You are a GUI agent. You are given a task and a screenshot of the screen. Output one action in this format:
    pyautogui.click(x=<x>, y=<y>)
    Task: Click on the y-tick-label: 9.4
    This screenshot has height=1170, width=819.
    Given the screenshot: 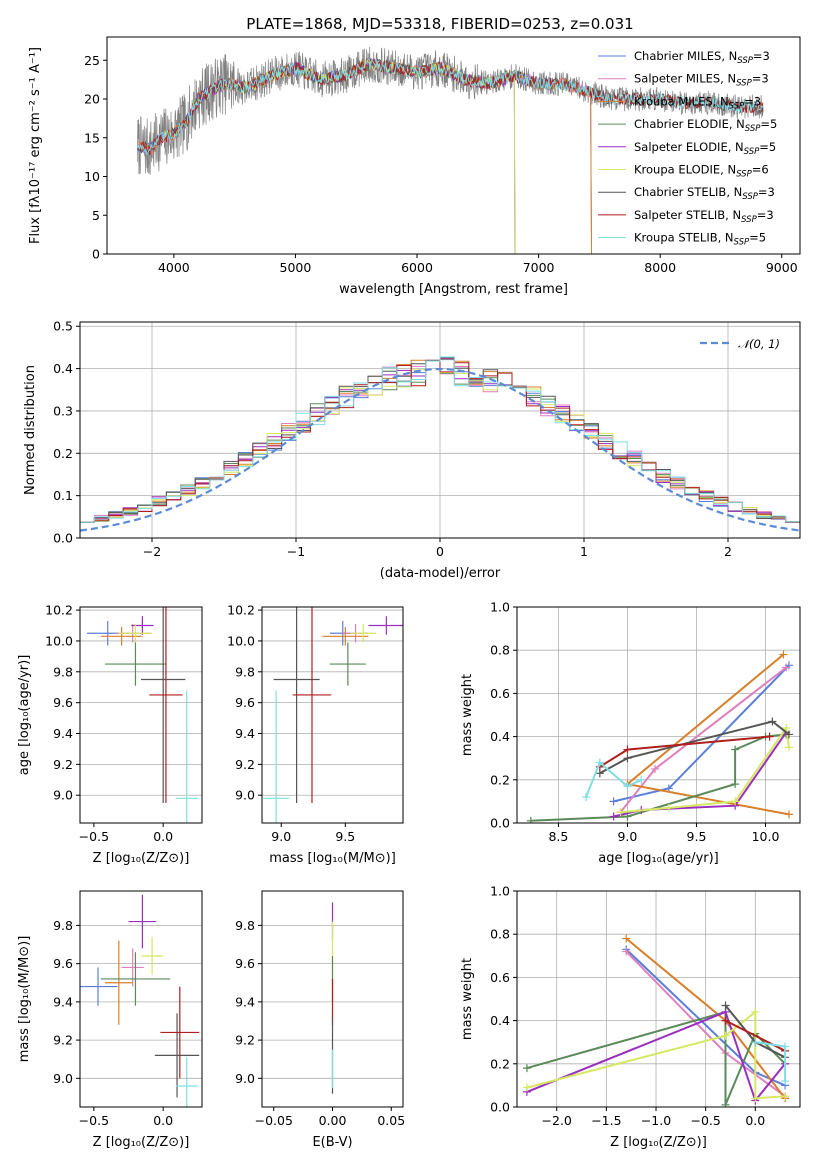 What is the action you would take?
    pyautogui.click(x=63, y=733)
    